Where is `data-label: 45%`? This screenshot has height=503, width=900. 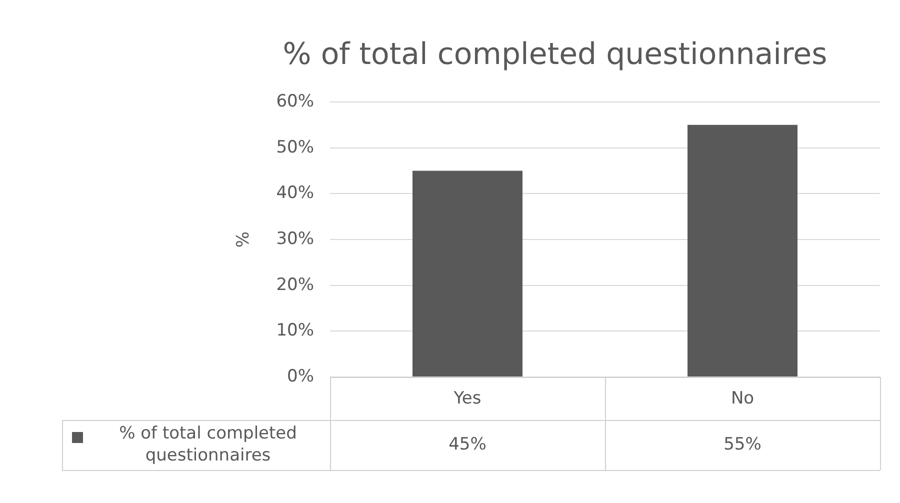
data-label: 45% is located at coordinates (467, 444).